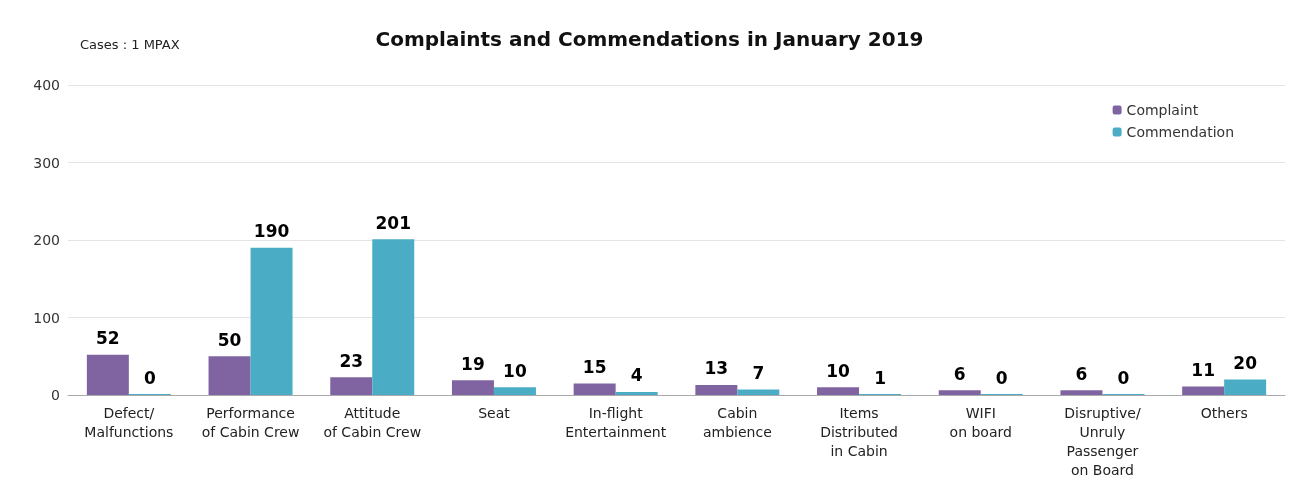  I want to click on data-label: 190, so click(271, 231).